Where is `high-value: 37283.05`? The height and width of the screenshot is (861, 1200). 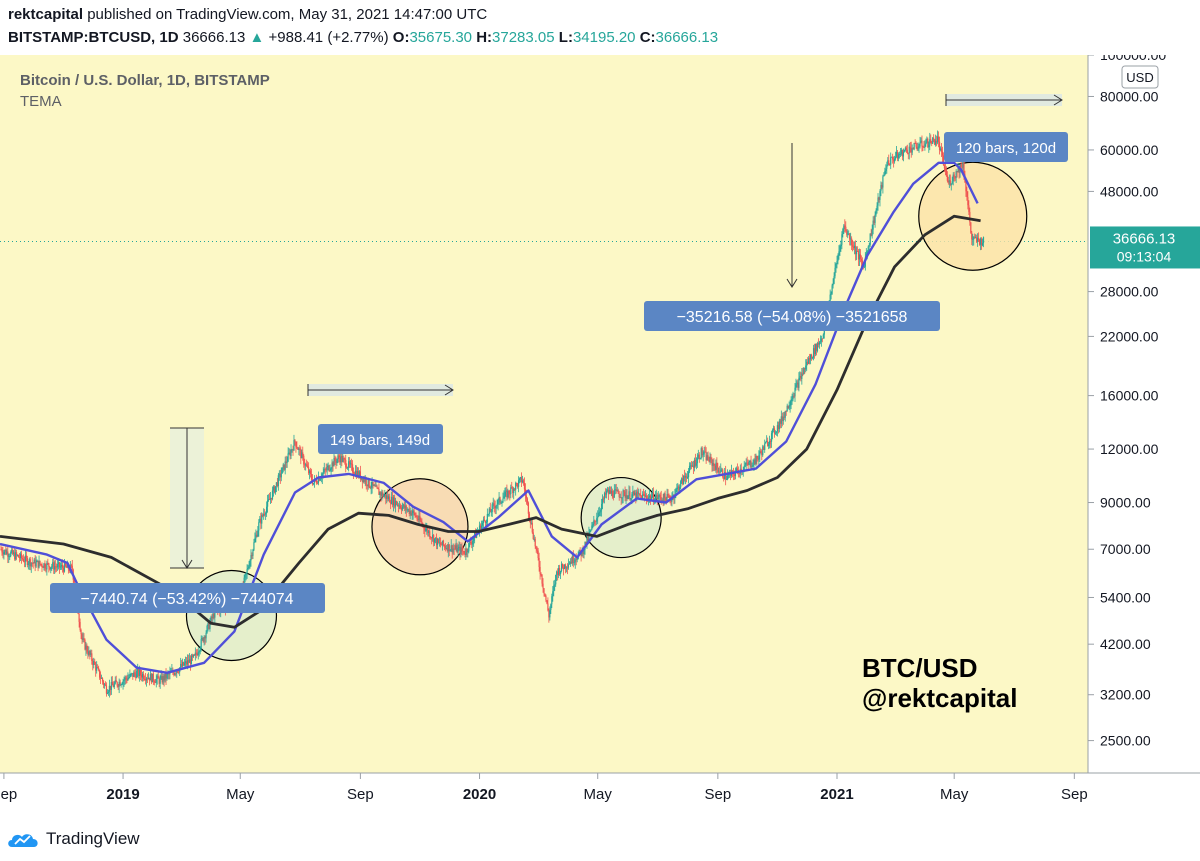
high-value: 37283.05 is located at coordinates (523, 37).